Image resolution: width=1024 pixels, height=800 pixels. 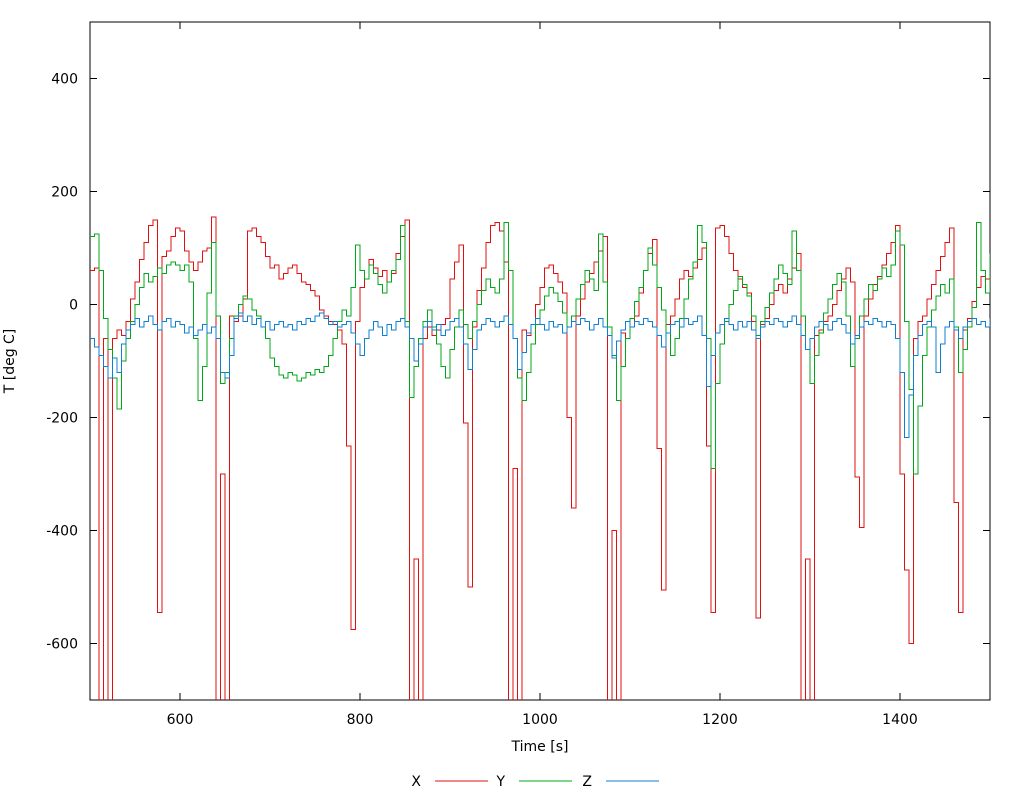 What do you see at coordinates (62, 532) in the screenshot?
I see `y-tick-label: -400` at bounding box center [62, 532].